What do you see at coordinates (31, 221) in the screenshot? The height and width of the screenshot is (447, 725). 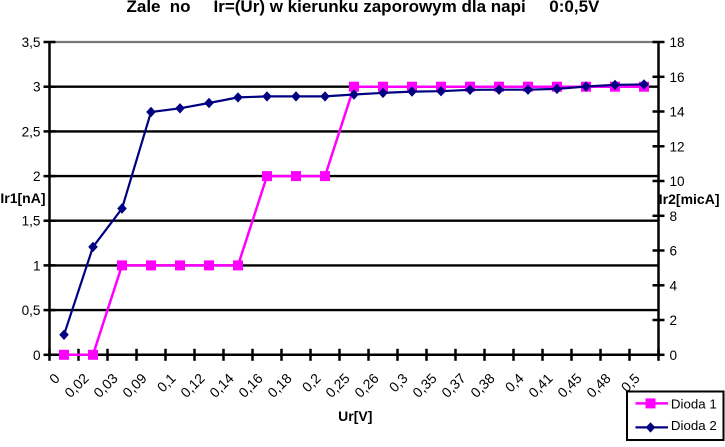 I see `svg-text: 1,5` at bounding box center [31, 221].